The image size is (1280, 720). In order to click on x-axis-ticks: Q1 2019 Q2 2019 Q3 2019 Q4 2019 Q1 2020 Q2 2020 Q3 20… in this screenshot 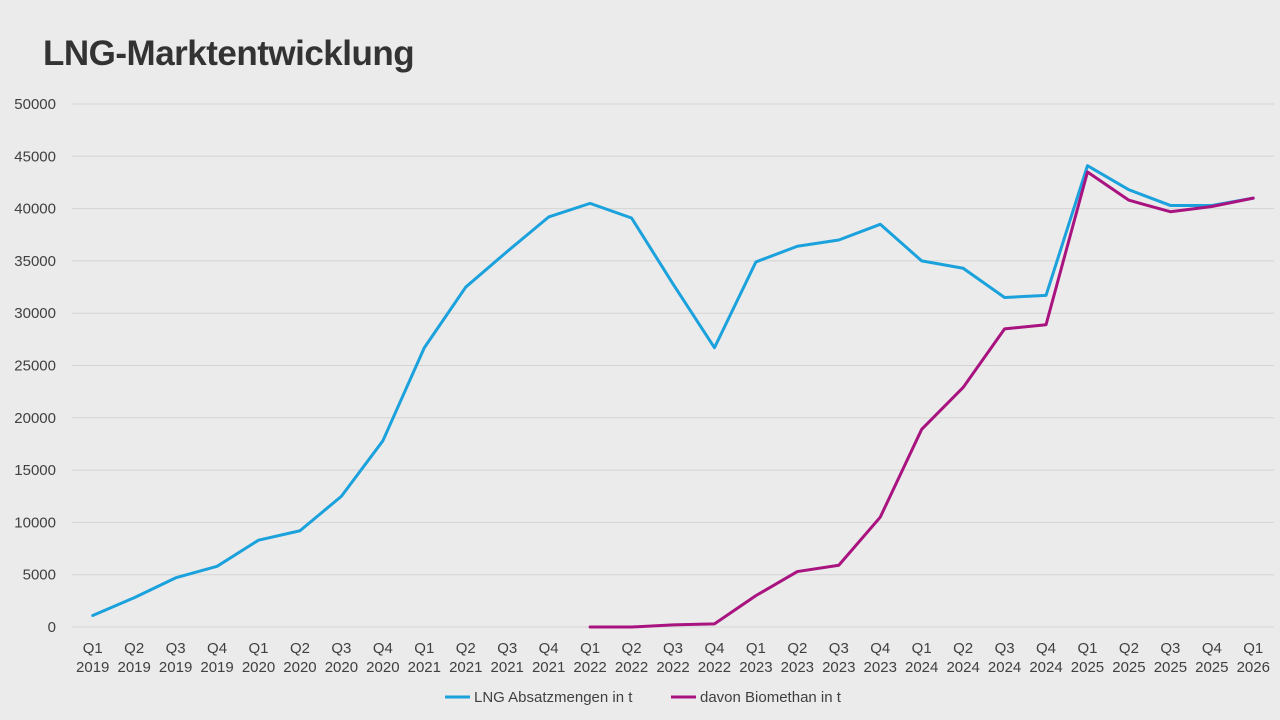, I will do `click(673, 658)`.